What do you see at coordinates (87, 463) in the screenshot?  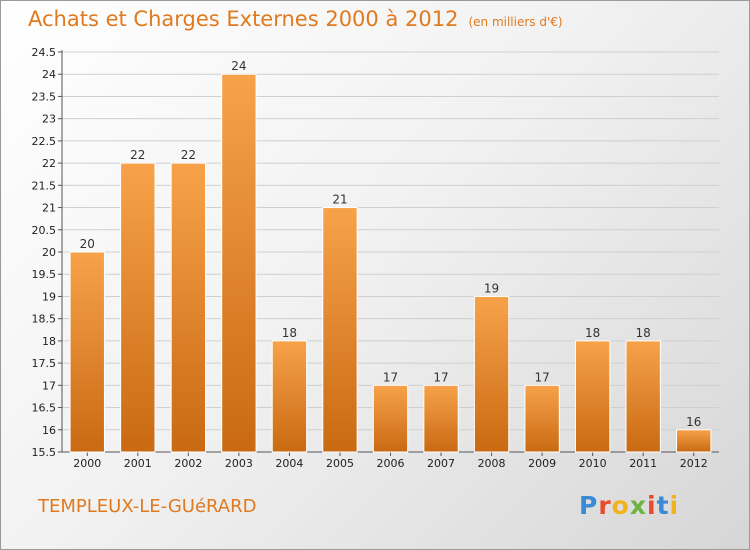 I see `x-tick-label-2000: 2000` at bounding box center [87, 463].